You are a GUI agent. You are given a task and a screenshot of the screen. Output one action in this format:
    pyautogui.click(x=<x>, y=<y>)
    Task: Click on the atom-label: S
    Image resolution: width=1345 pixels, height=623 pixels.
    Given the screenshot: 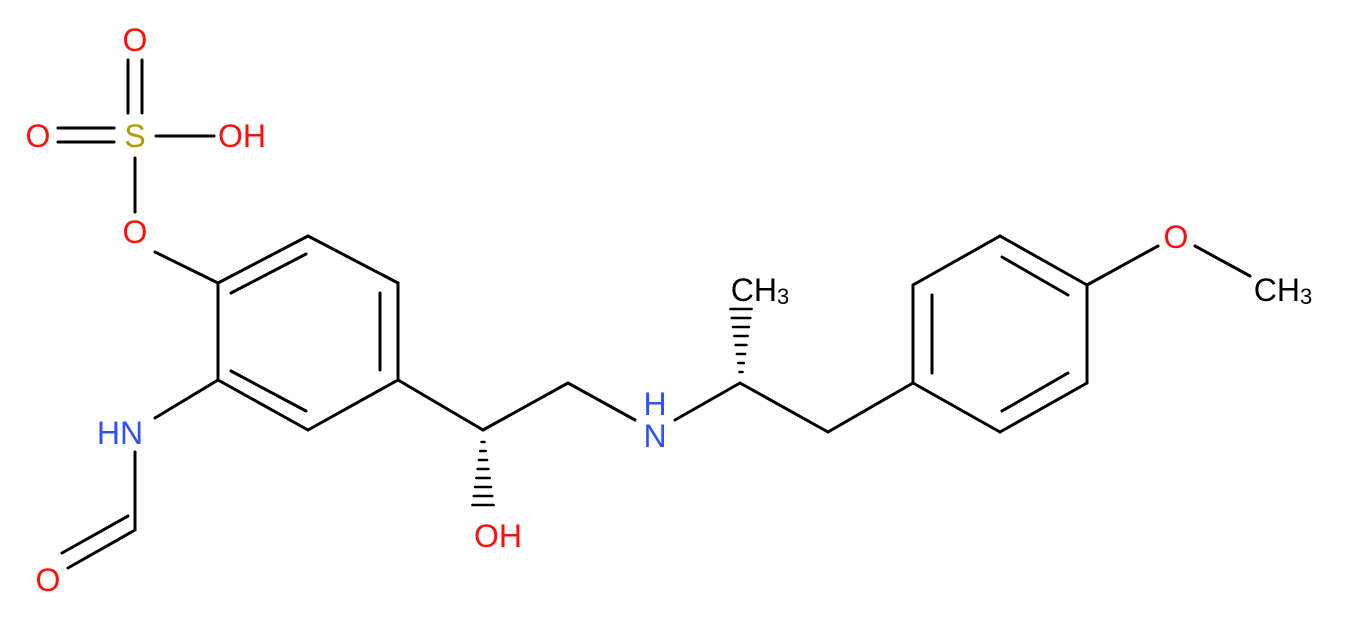 What is the action you would take?
    pyautogui.click(x=134, y=136)
    